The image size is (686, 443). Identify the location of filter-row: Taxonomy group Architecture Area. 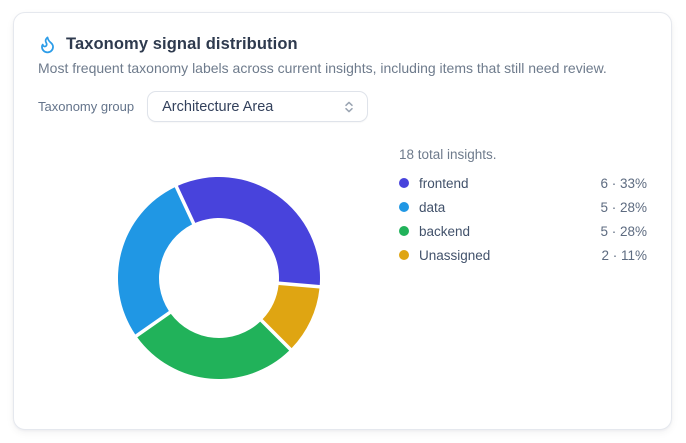
(342, 106).